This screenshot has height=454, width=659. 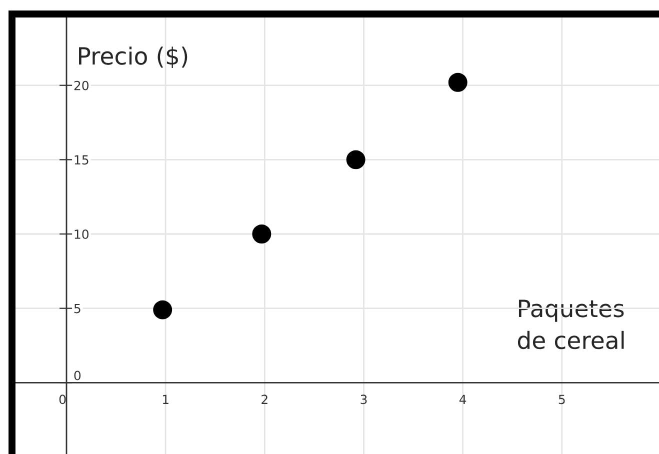 What do you see at coordinates (133, 57) in the screenshot?
I see `y-axis-title: Precio ($)` at bounding box center [133, 57].